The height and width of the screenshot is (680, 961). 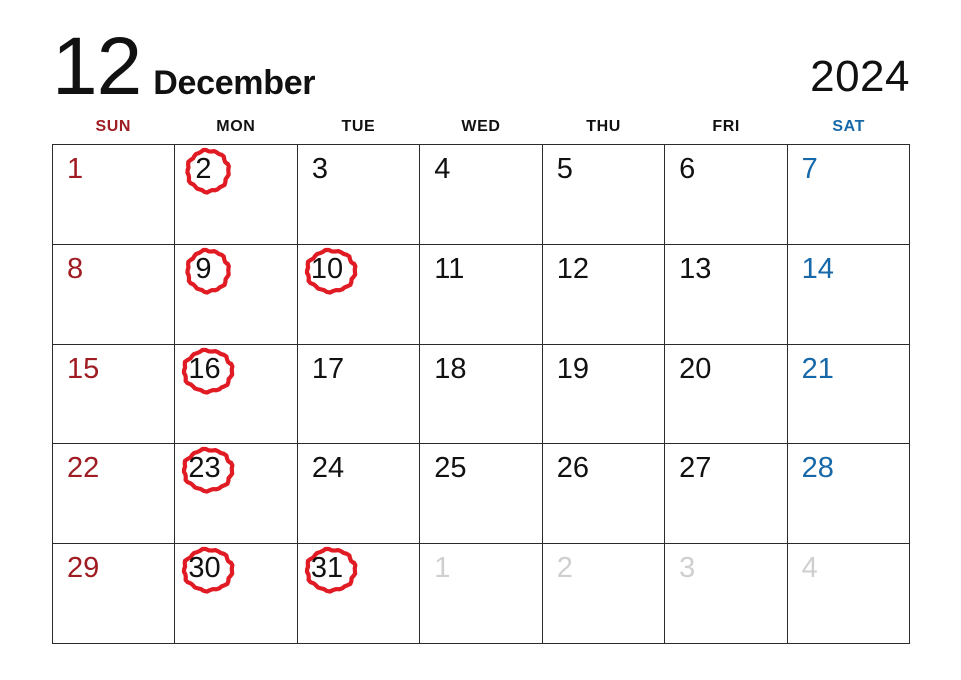 What do you see at coordinates (848, 294) in the screenshot?
I see `calendar-cell: 14` at bounding box center [848, 294].